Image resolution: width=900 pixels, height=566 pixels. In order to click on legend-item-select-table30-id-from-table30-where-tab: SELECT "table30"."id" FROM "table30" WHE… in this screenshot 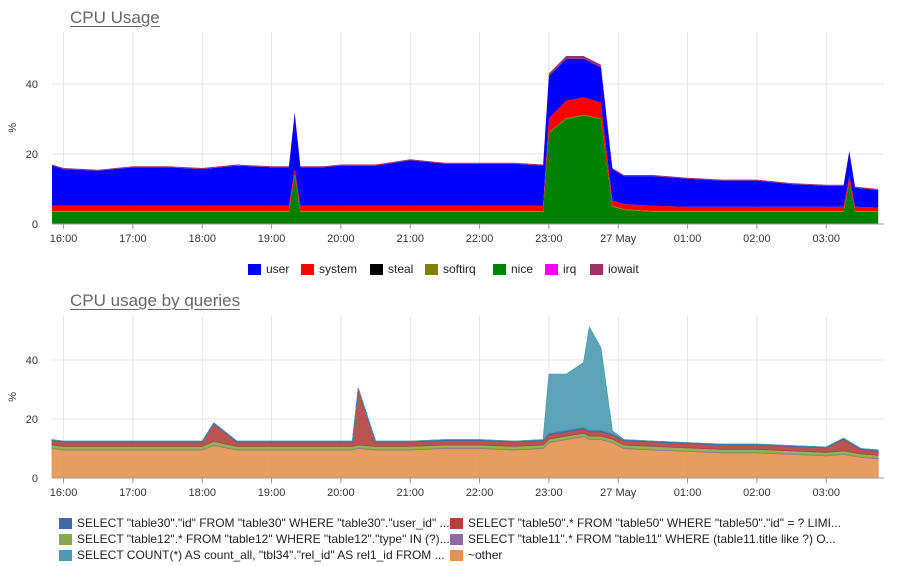, I will do `click(254, 523)`.